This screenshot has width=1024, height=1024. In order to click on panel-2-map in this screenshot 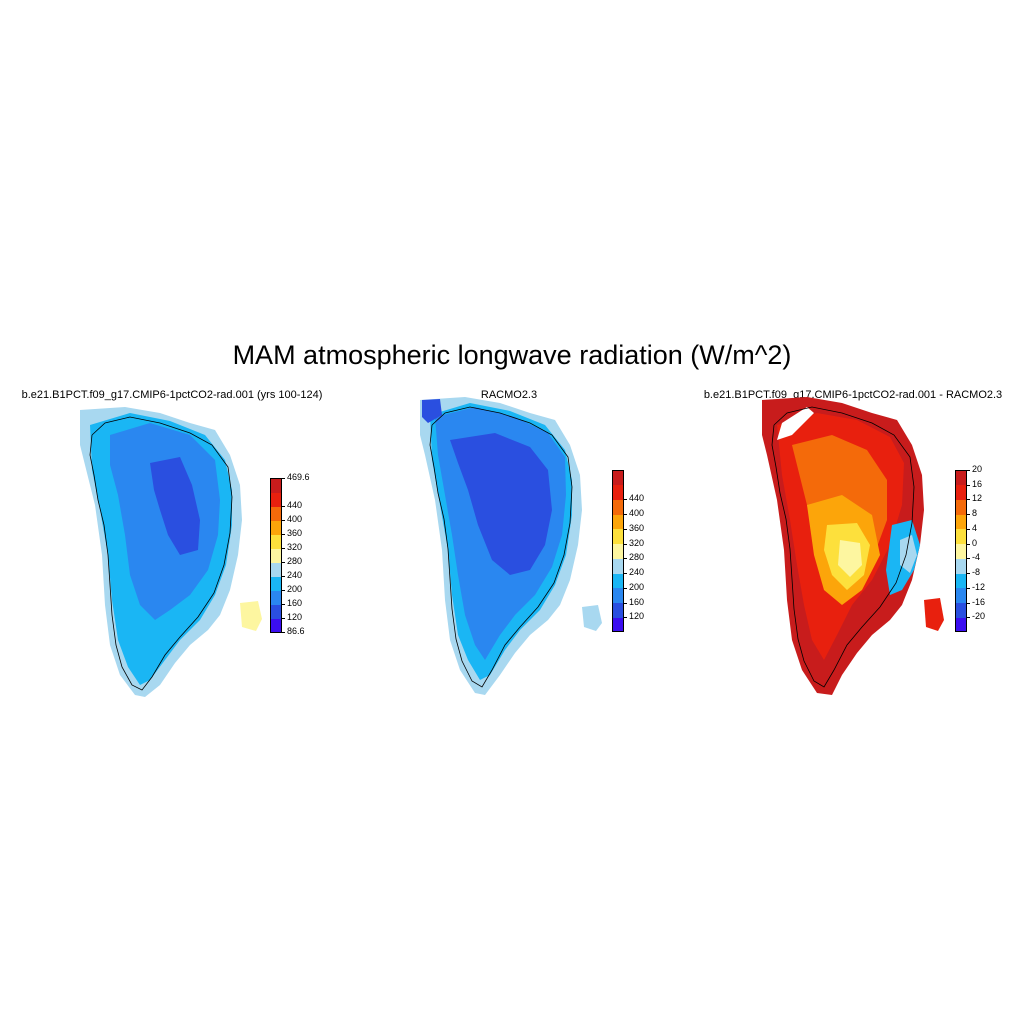, I will do `click(511, 546)`.